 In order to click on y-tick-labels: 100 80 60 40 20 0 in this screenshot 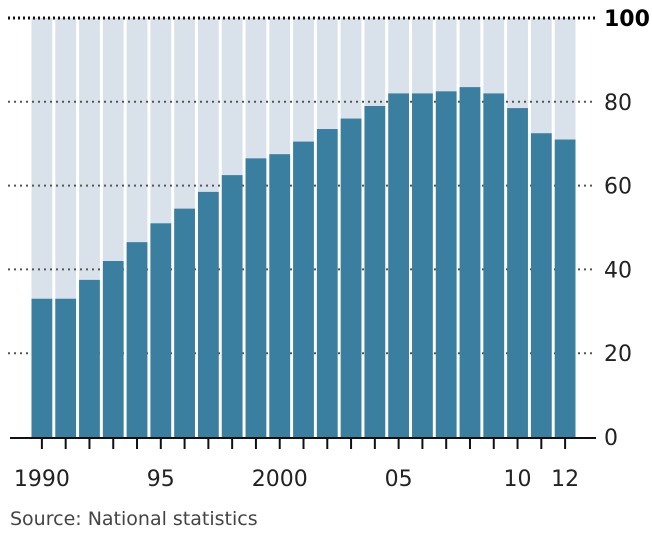, I will do `click(627, 229)`.